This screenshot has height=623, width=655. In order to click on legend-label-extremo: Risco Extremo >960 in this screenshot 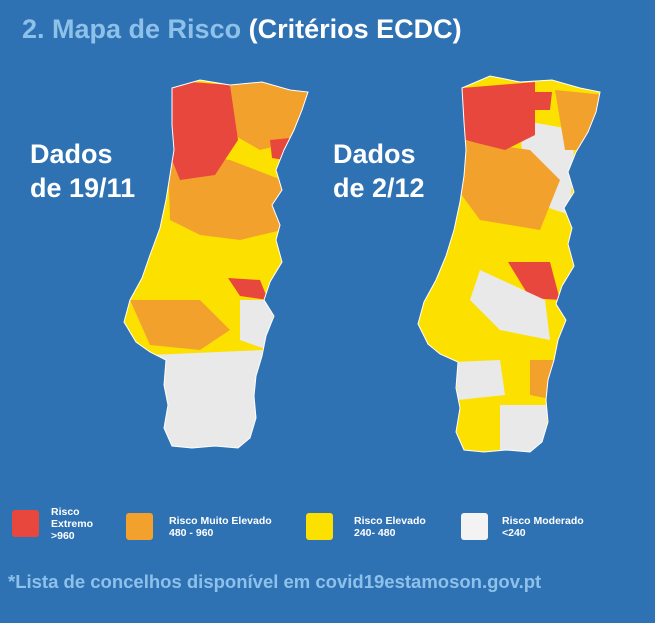, I will do `click(72, 524)`.